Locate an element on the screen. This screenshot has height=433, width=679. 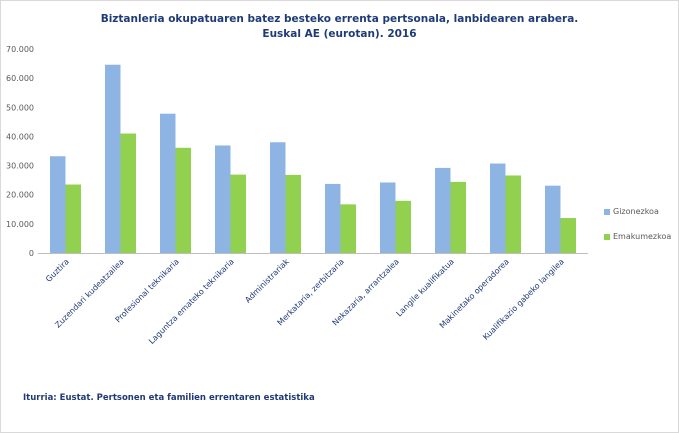
legend-label-emakumezkoa: Emakumezkoa is located at coordinates (642, 236).